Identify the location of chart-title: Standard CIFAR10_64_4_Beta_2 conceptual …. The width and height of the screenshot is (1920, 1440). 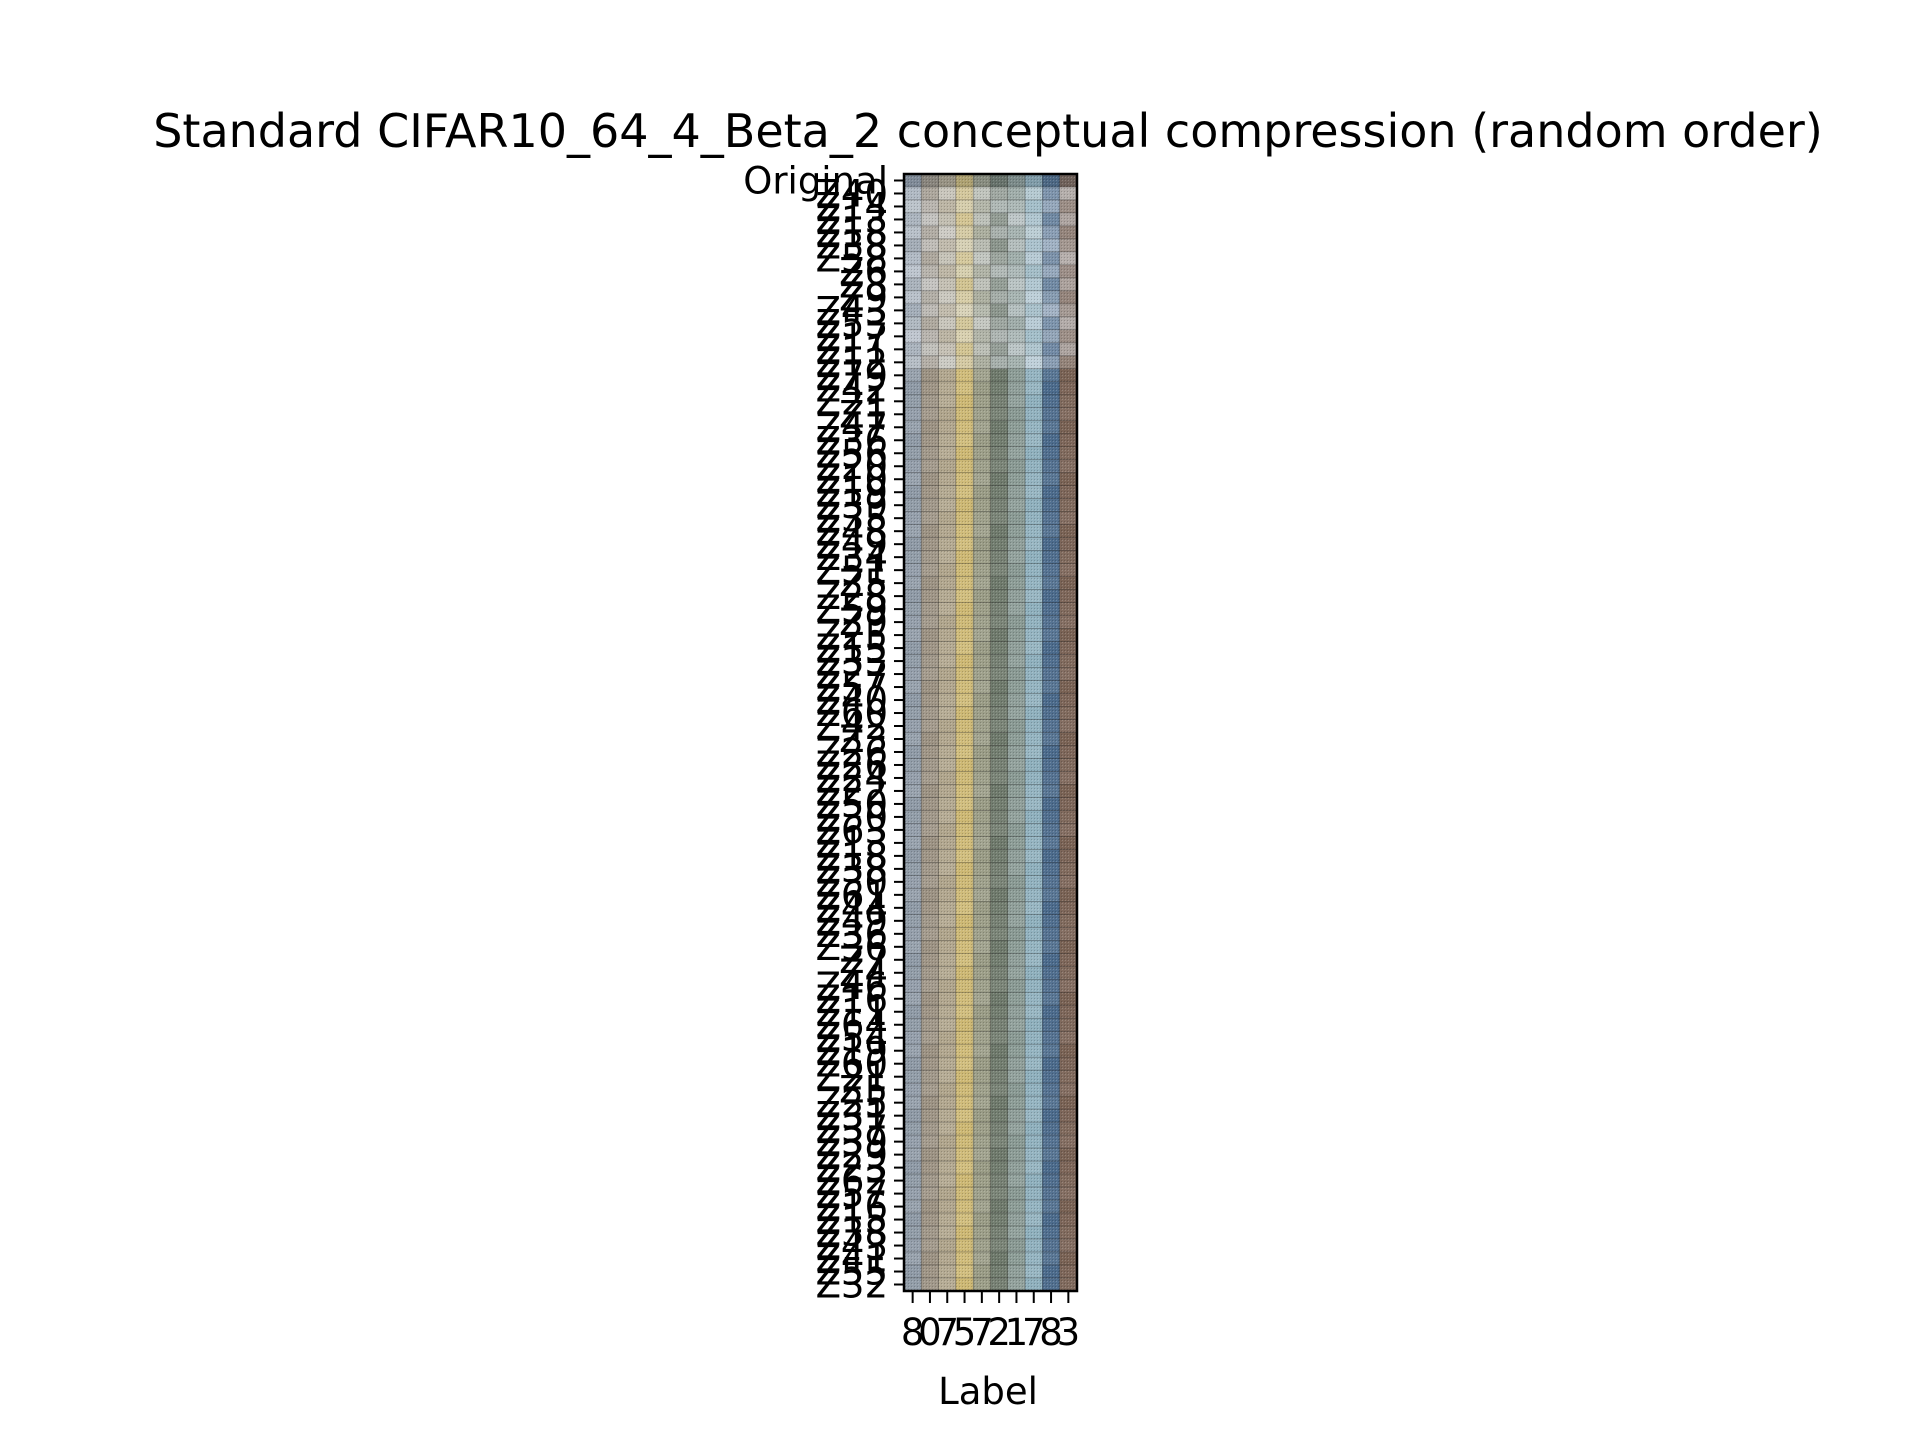
(988, 131).